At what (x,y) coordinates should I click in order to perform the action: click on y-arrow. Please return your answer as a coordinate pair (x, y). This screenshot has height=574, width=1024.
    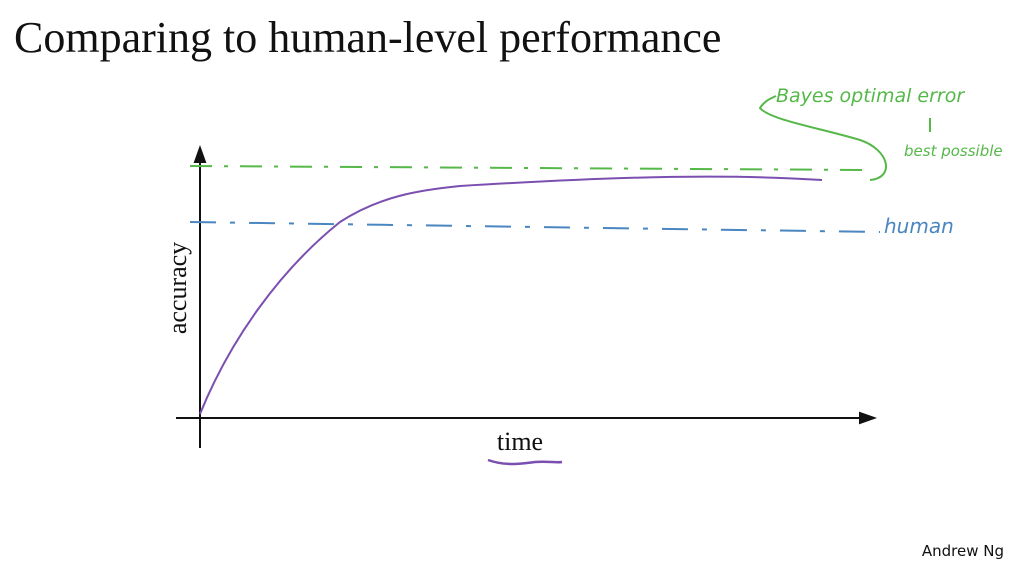
    Looking at the image, I should click on (200, 154).